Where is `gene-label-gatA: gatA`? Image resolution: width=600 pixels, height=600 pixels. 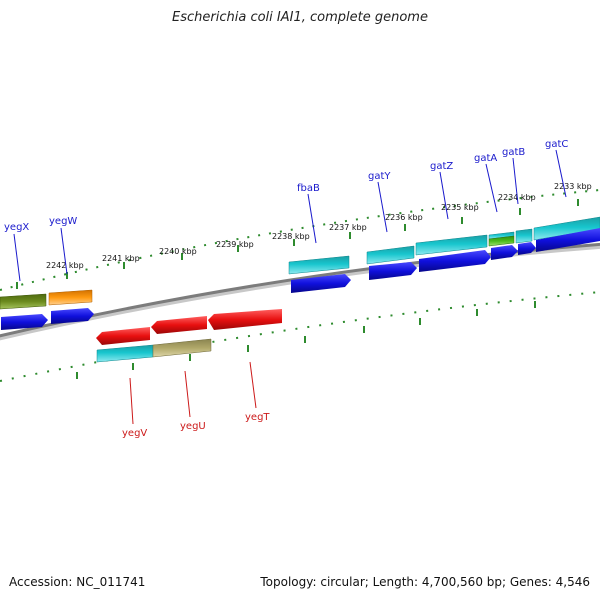
gene-label-gatA: gatA is located at coordinates (485, 158).